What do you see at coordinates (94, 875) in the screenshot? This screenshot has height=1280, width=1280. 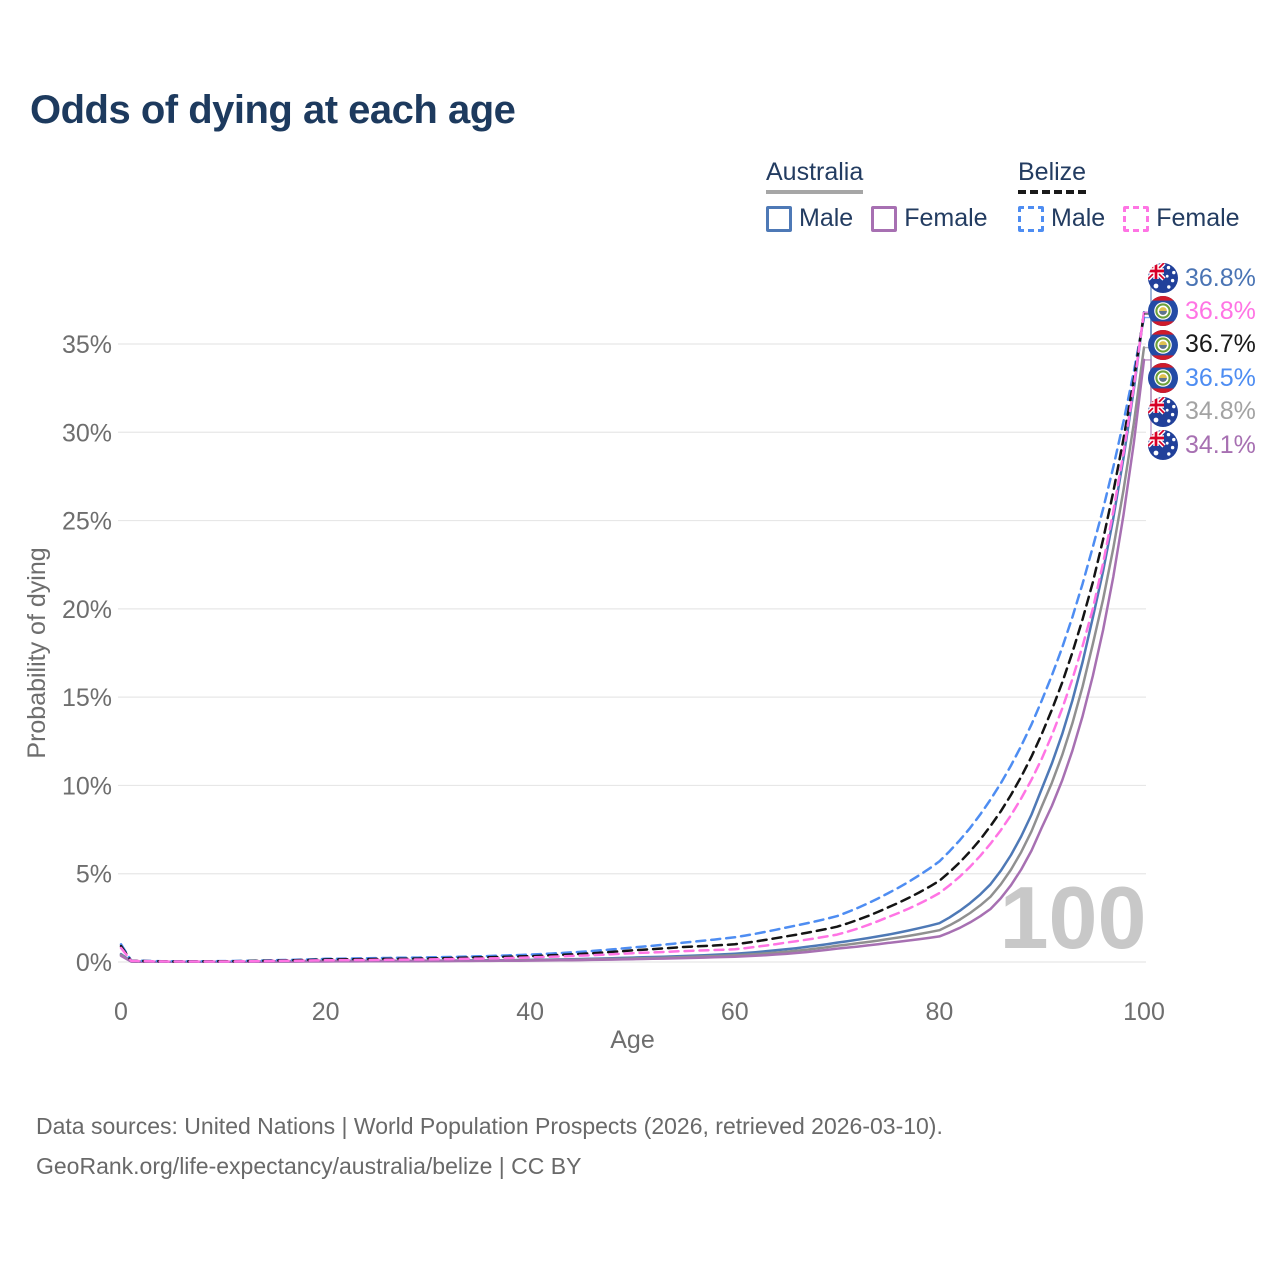 I see `svg-text: 5%` at bounding box center [94, 875].